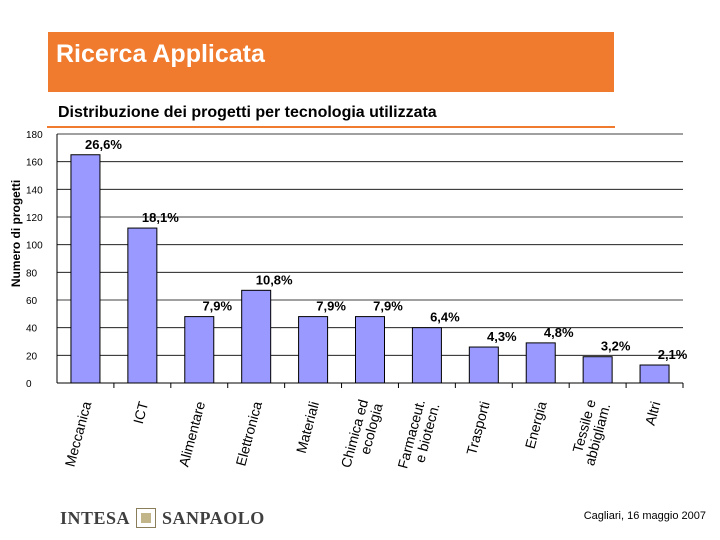  What do you see at coordinates (331, 127) in the screenshot?
I see `title-underline` at bounding box center [331, 127].